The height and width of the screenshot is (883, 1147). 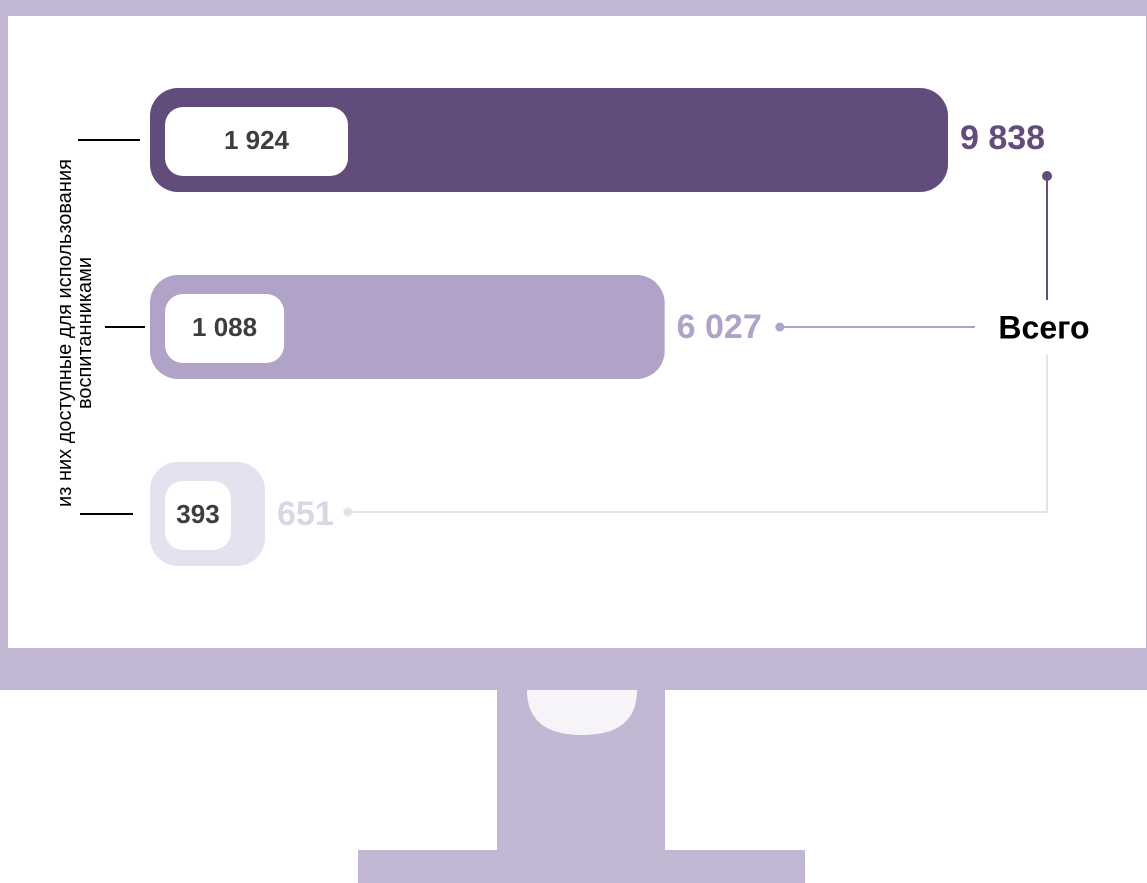 I want to click on inner-label: 393, so click(x=197, y=514).